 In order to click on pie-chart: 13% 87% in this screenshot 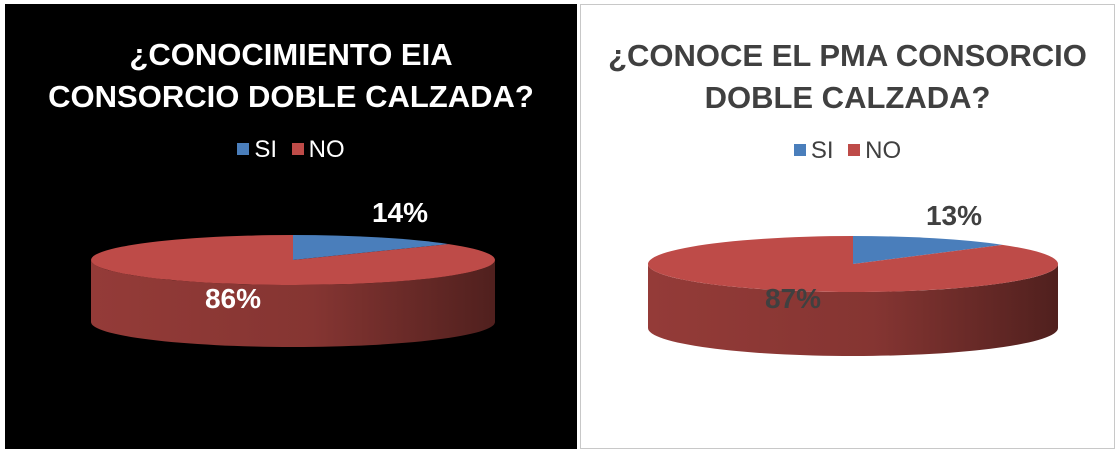, I will do `click(852, 278)`.